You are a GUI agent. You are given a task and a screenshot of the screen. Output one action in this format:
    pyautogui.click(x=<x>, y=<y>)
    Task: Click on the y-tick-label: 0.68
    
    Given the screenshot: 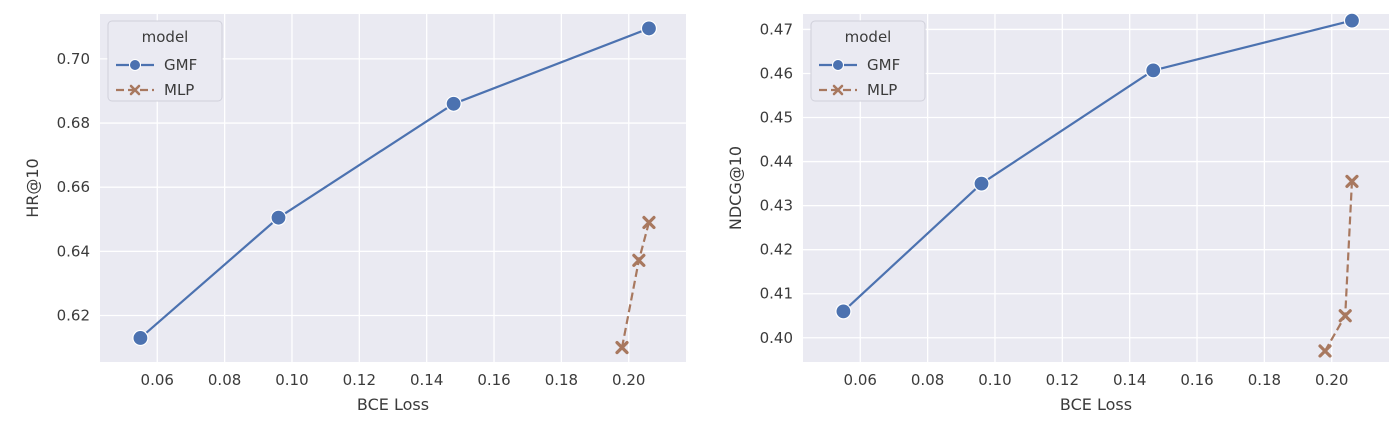 What is the action you would take?
    pyautogui.click(x=73, y=123)
    